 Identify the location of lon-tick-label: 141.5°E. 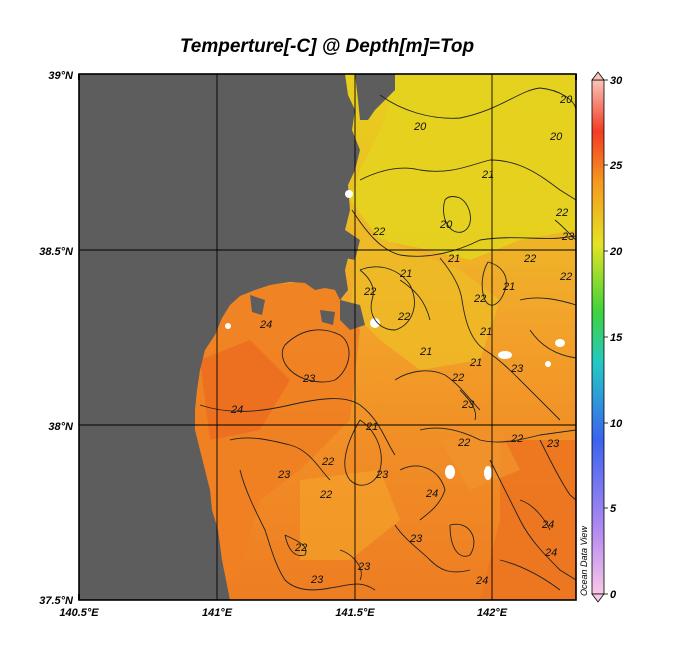
(355, 613).